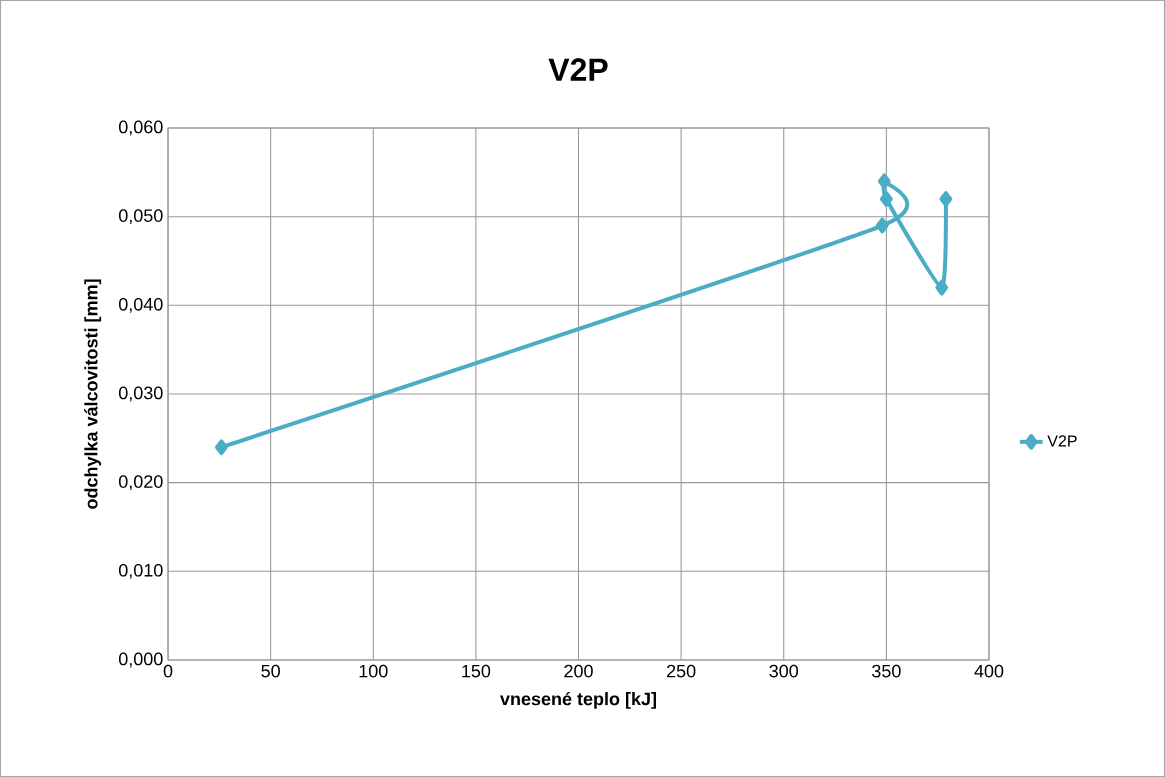  Describe the element at coordinates (140, 305) in the screenshot. I see `y-tick-label: 0,040` at that location.